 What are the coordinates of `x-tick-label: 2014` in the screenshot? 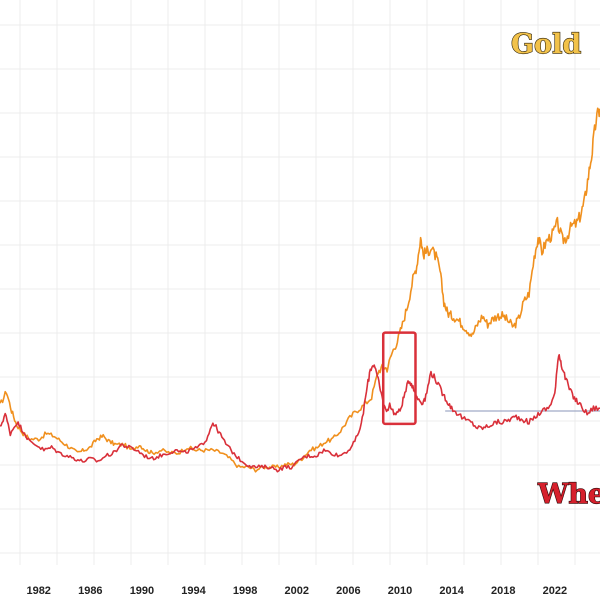 It's located at (451, 591).